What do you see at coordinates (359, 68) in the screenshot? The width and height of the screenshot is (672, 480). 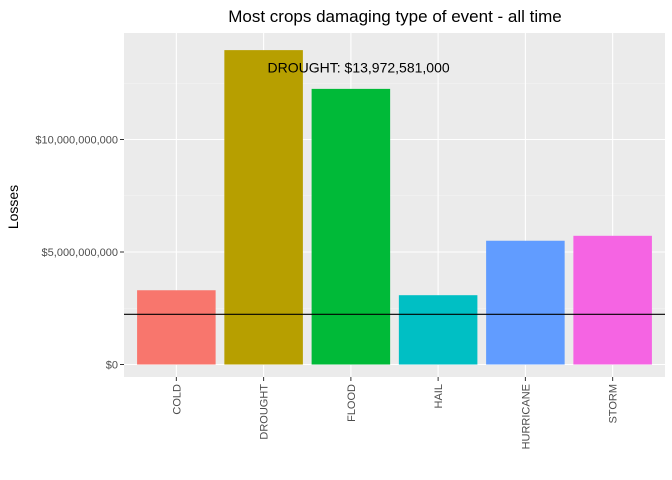 I see `drought-annotation: DROUGHT: $13,972,581,000` at bounding box center [359, 68].